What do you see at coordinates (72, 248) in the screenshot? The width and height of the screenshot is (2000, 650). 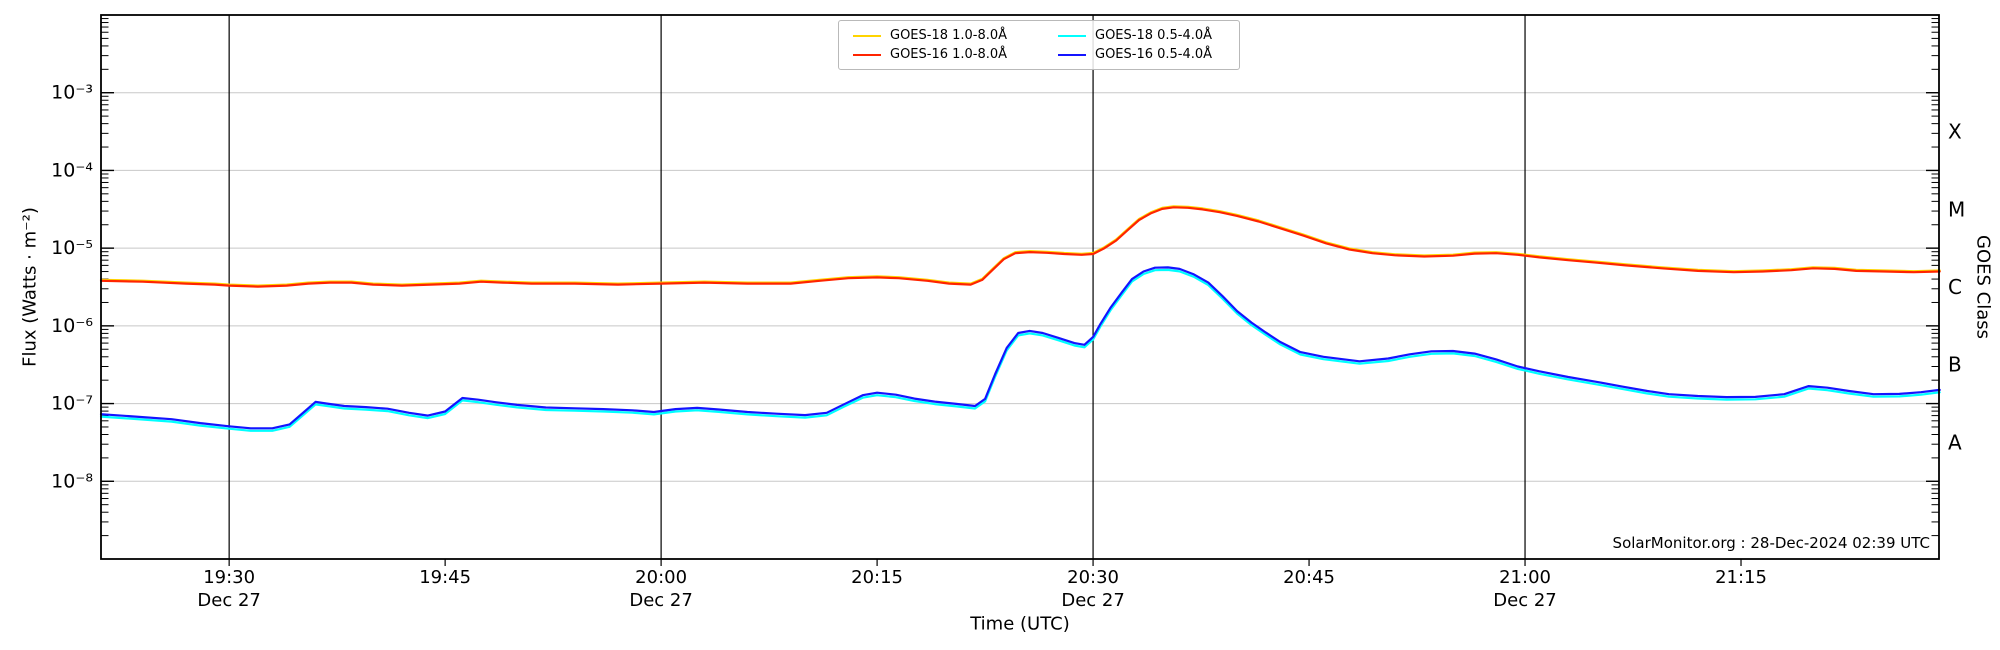 I see `y-tick-label-10⁻⁵: 10⁻⁵` at bounding box center [72, 248].